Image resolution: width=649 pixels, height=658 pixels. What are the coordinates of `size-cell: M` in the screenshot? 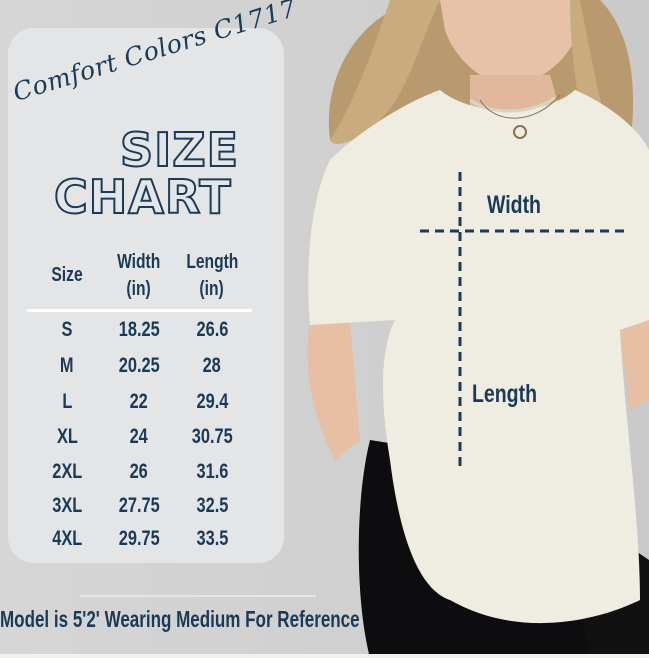 It's located at (67, 365).